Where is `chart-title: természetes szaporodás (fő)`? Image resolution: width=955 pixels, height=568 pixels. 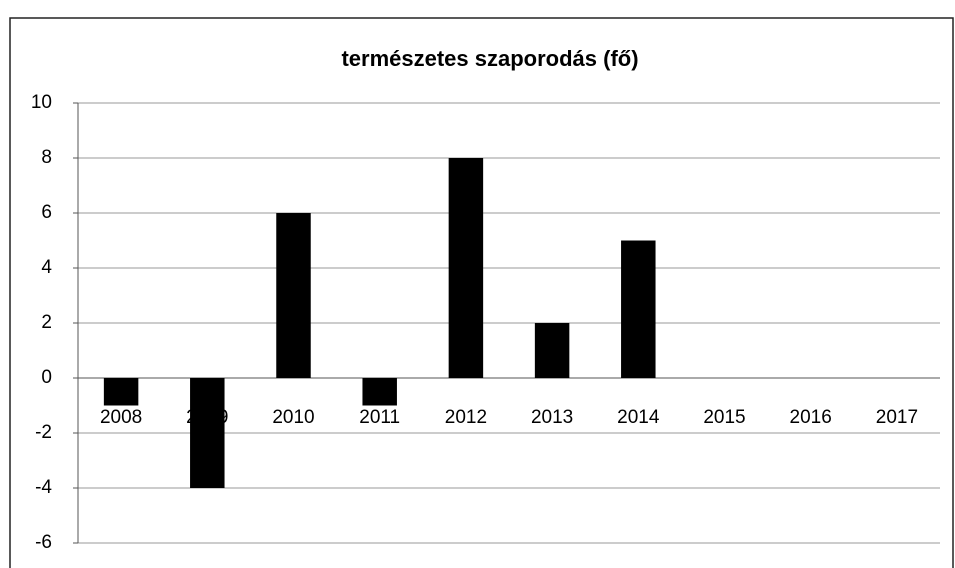
chart-title: természetes szaporodás (fő) is located at coordinates (489, 58).